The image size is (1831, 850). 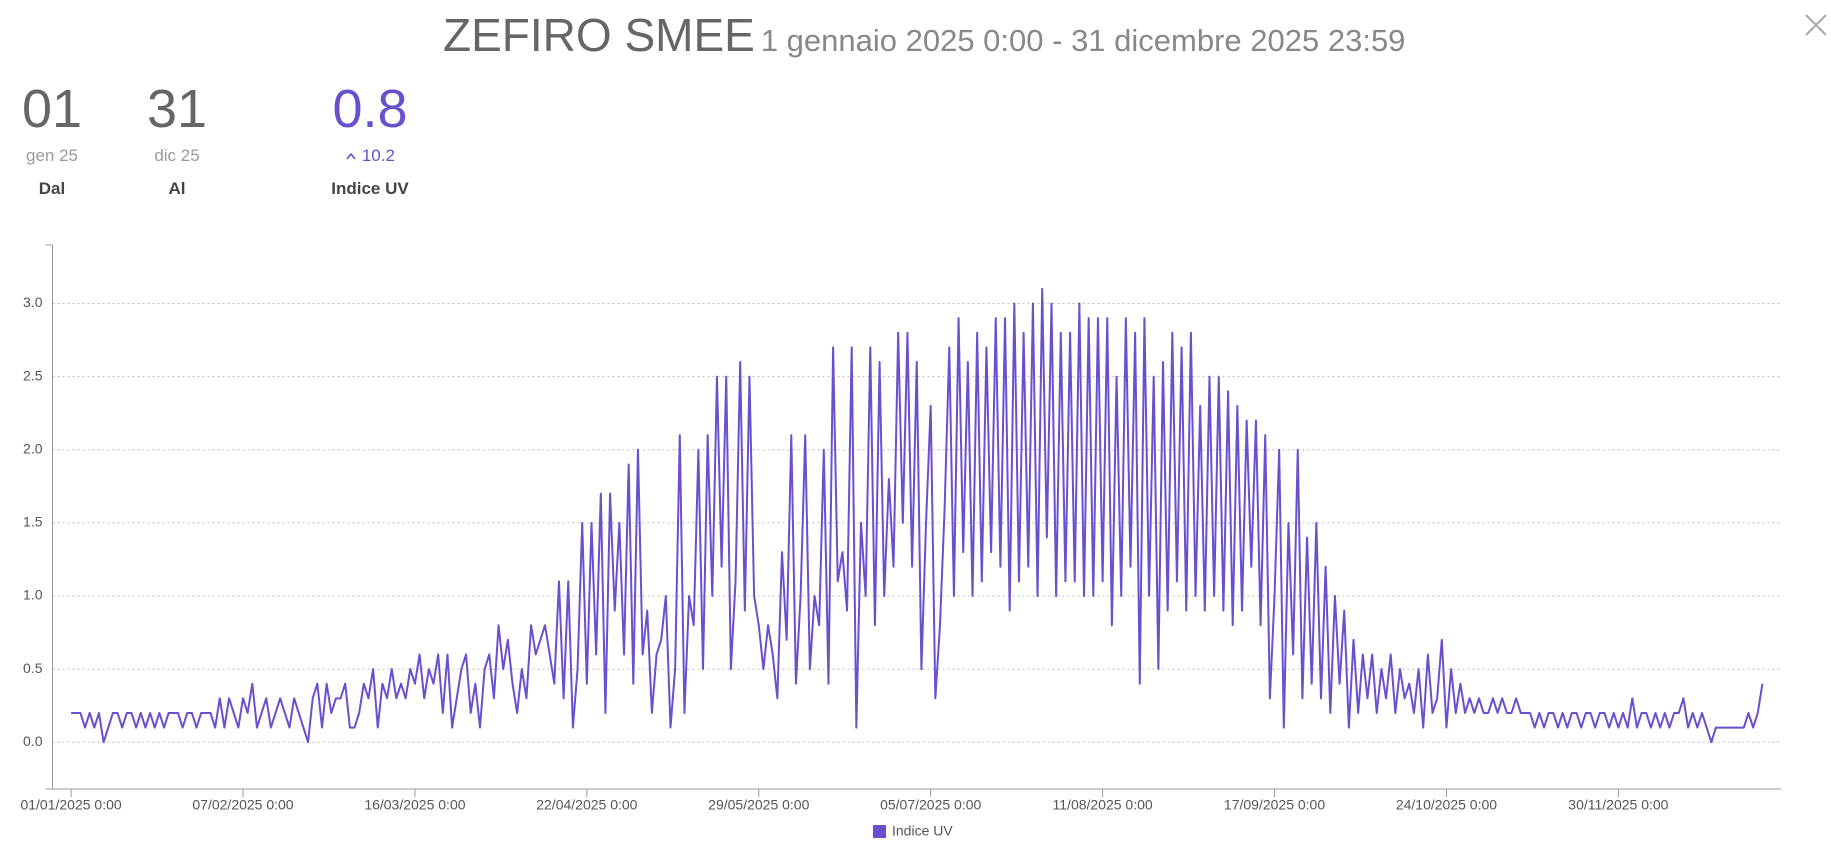 I want to click on legend-label: Indice UV, so click(x=922, y=831).